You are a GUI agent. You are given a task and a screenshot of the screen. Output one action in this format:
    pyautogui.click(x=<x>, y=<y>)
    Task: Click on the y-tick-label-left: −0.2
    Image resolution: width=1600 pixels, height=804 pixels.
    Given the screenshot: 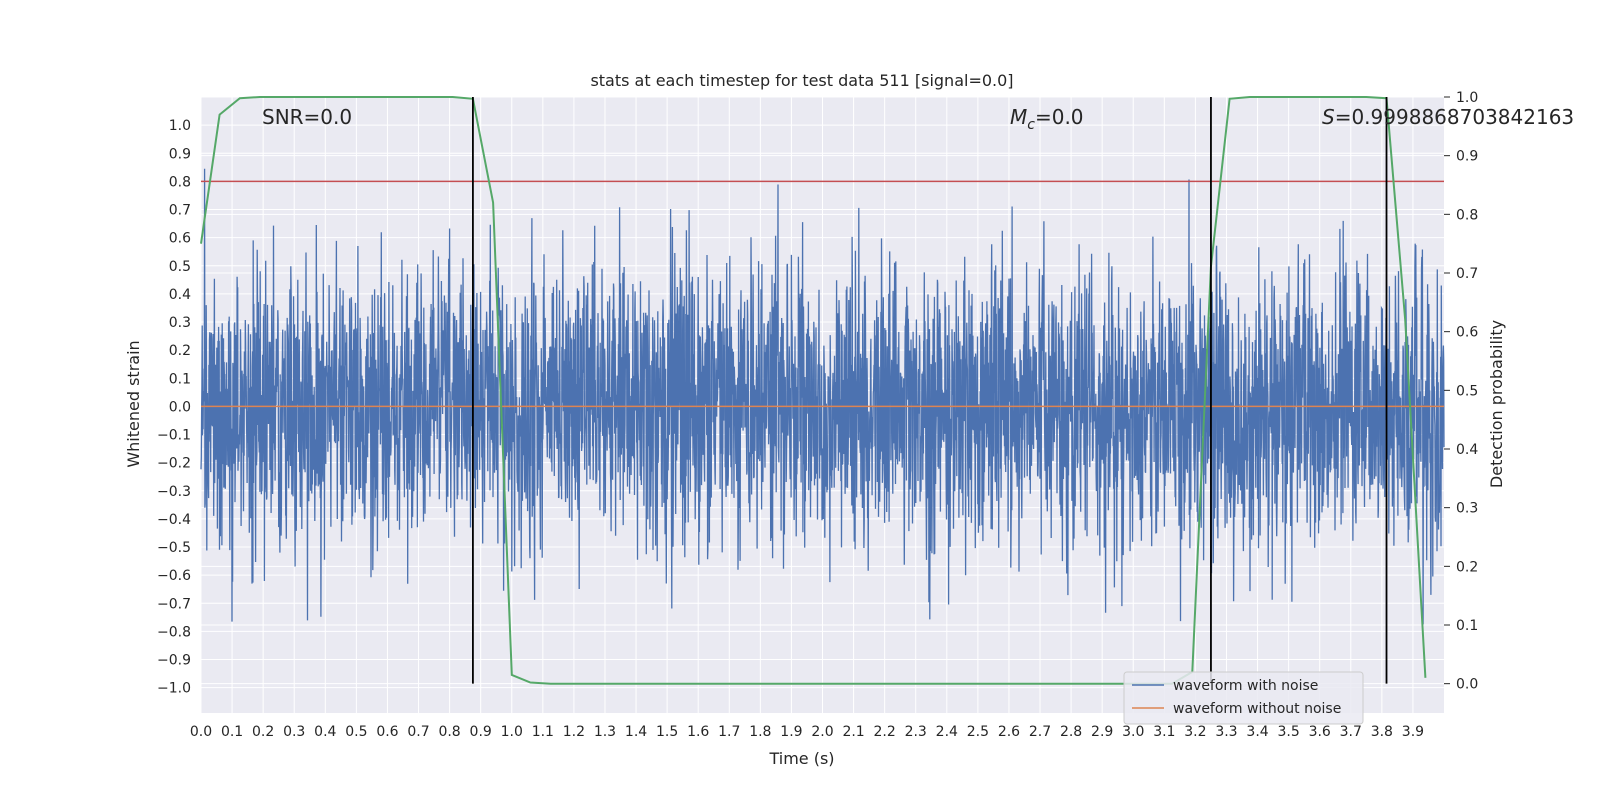 What is the action you would take?
    pyautogui.click(x=174, y=464)
    